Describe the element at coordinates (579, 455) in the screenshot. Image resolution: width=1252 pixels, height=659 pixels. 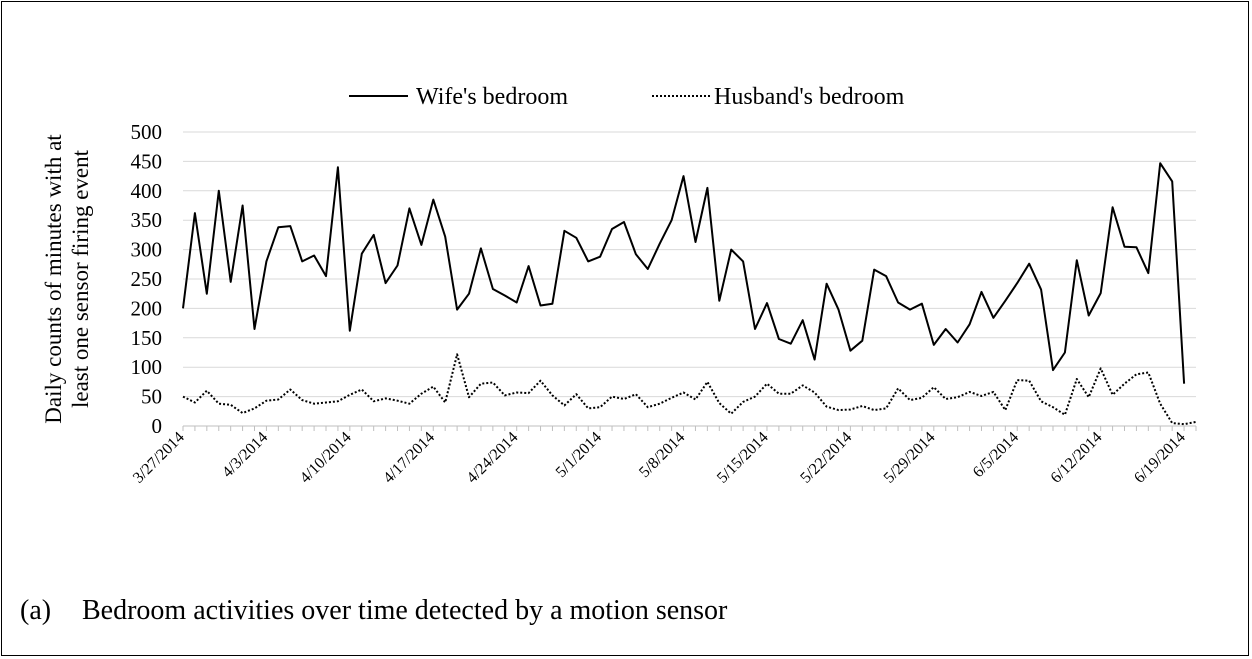
I see `x-tick-label: 5/1/2014` at that location.